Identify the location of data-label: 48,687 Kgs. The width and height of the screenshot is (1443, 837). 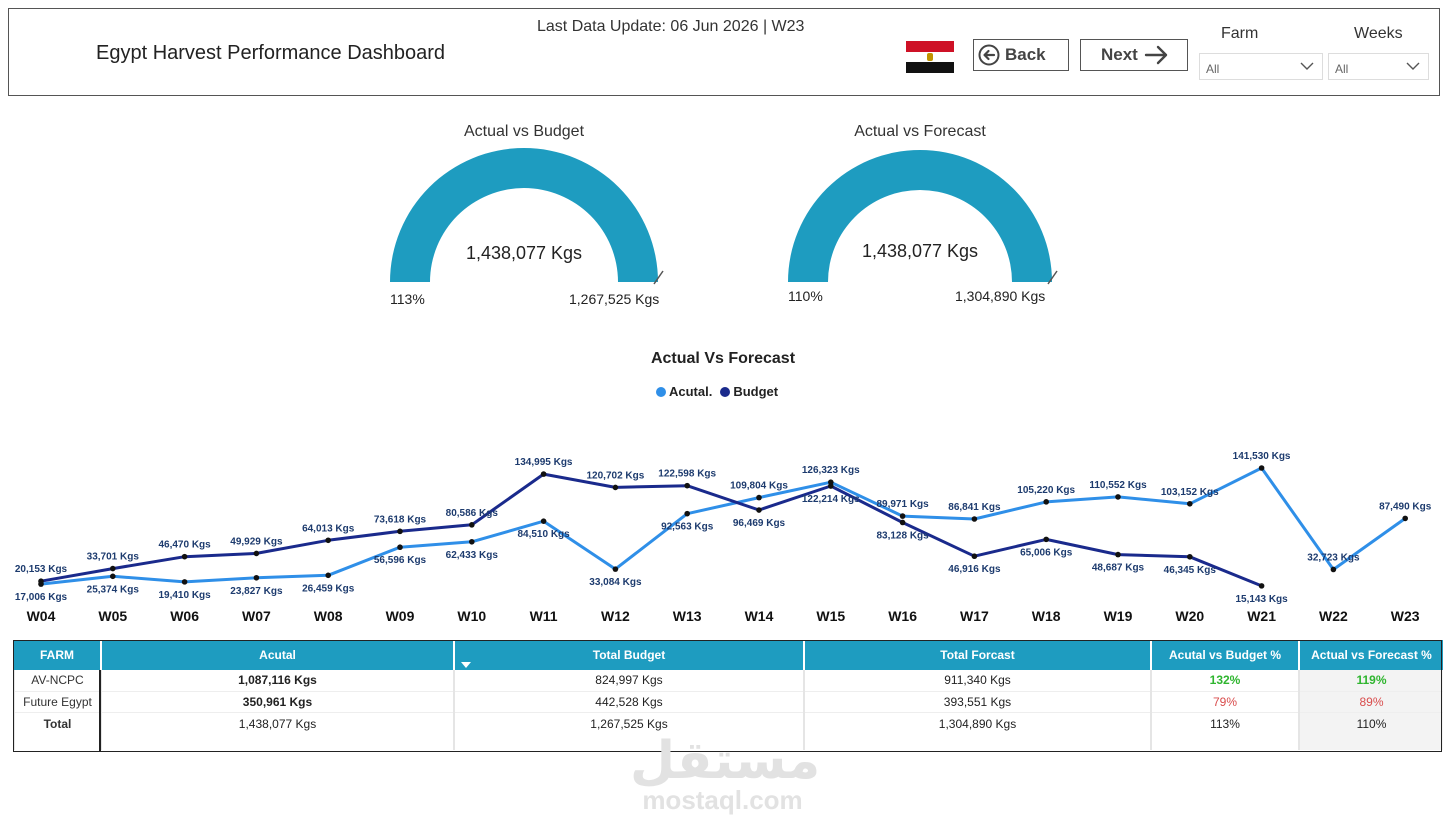
(1118, 568).